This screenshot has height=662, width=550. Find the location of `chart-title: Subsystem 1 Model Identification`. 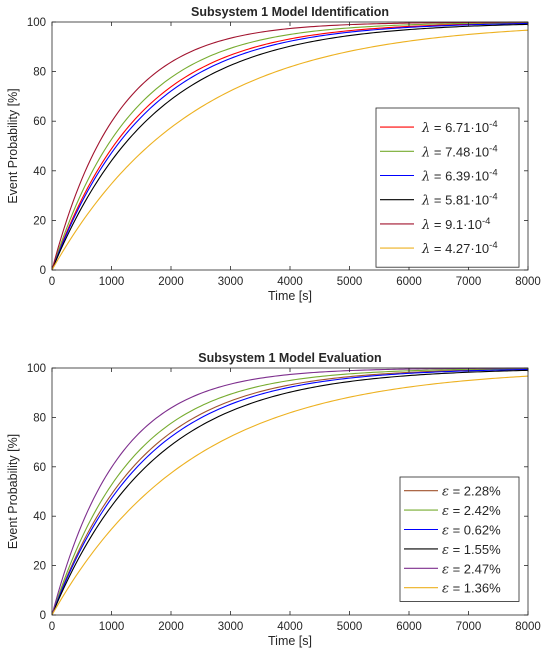

chart-title: Subsystem 1 Model Identification is located at coordinates (290, 12).